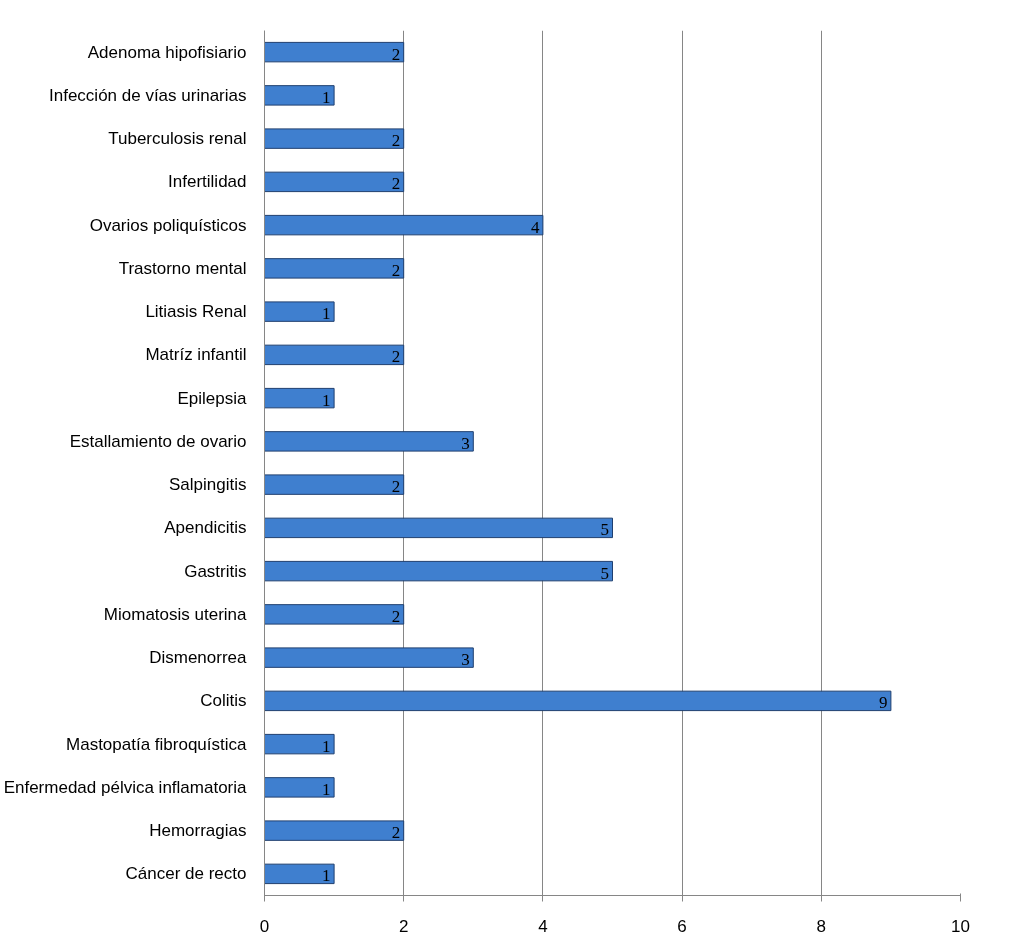  What do you see at coordinates (168, 225) in the screenshot?
I see `y-tick-label: Ovarios poliquísticos` at bounding box center [168, 225].